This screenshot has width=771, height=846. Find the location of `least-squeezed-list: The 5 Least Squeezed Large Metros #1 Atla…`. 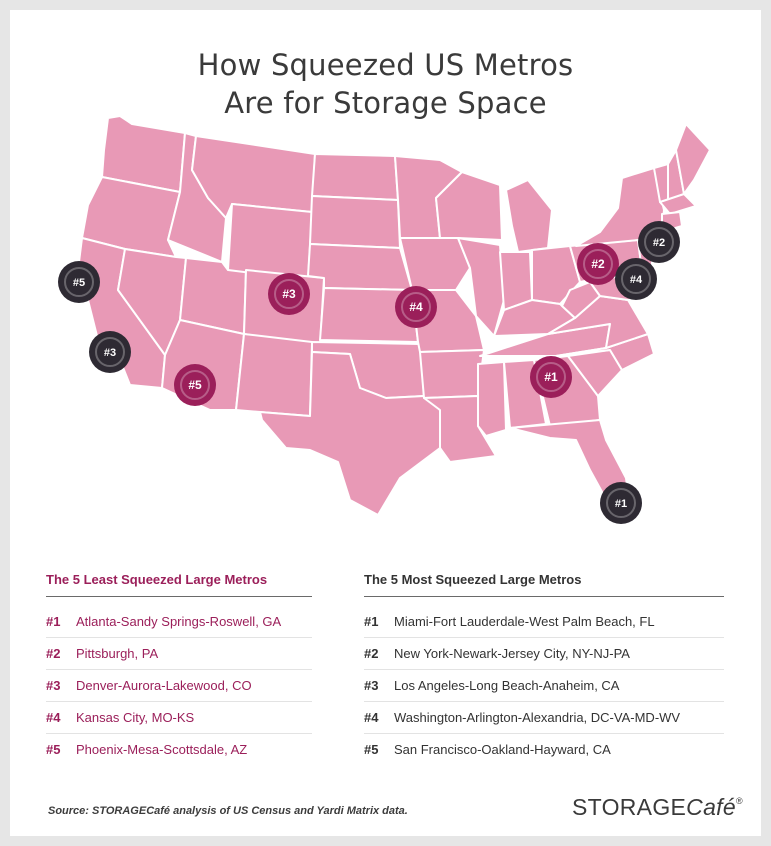

least-squeezed-list: The 5 Least Squeezed Large Metros #1 Atla… is located at coordinates (179, 667).